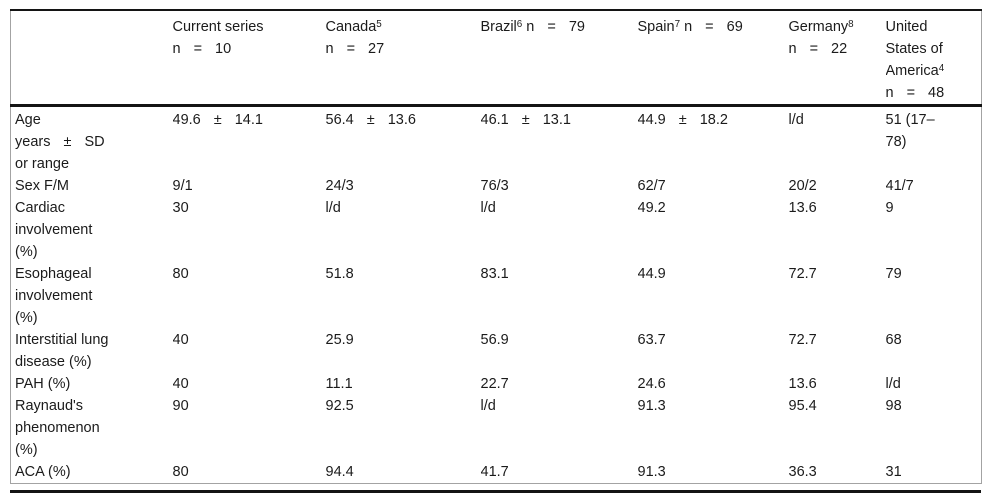  What do you see at coordinates (802, 340) in the screenshot?
I see `text-line: 72.7` at bounding box center [802, 340].